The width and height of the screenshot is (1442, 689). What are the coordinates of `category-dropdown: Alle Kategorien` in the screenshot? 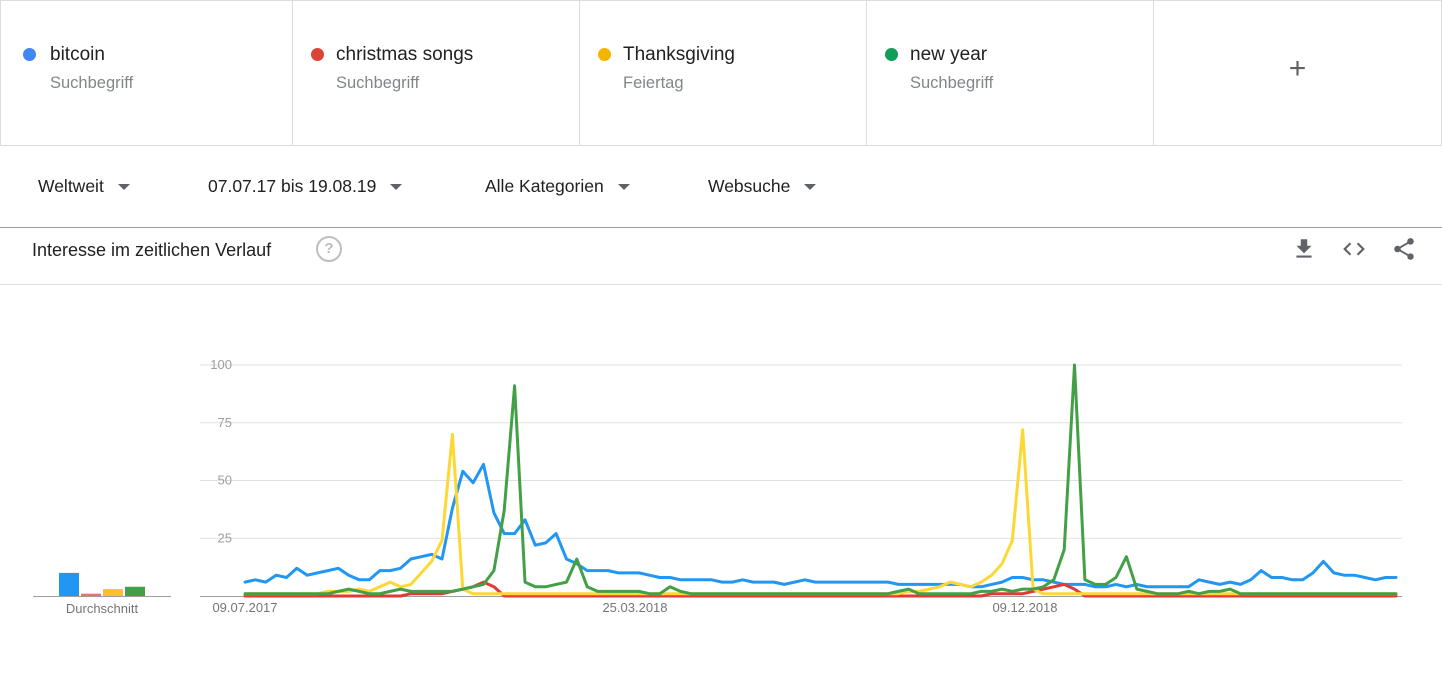 It's located at (557, 186).